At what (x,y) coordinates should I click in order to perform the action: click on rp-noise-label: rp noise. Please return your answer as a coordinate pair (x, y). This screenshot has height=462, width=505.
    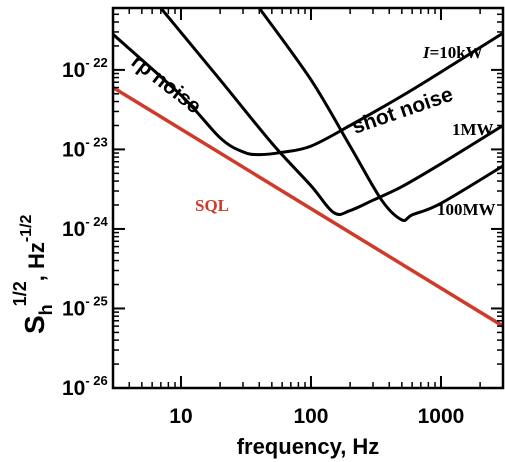
    Looking at the image, I should click on (166, 84).